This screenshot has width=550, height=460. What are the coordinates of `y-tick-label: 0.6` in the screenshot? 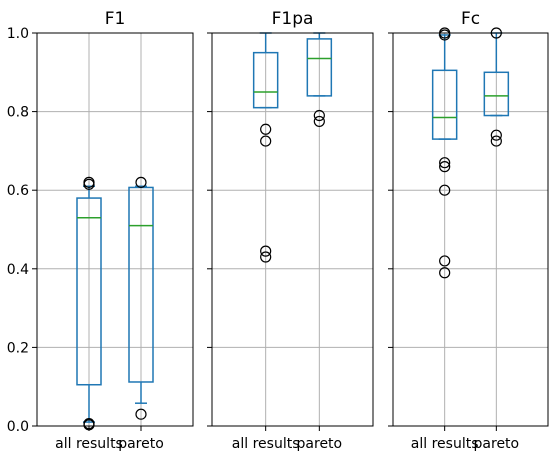 It's located at (18, 191).